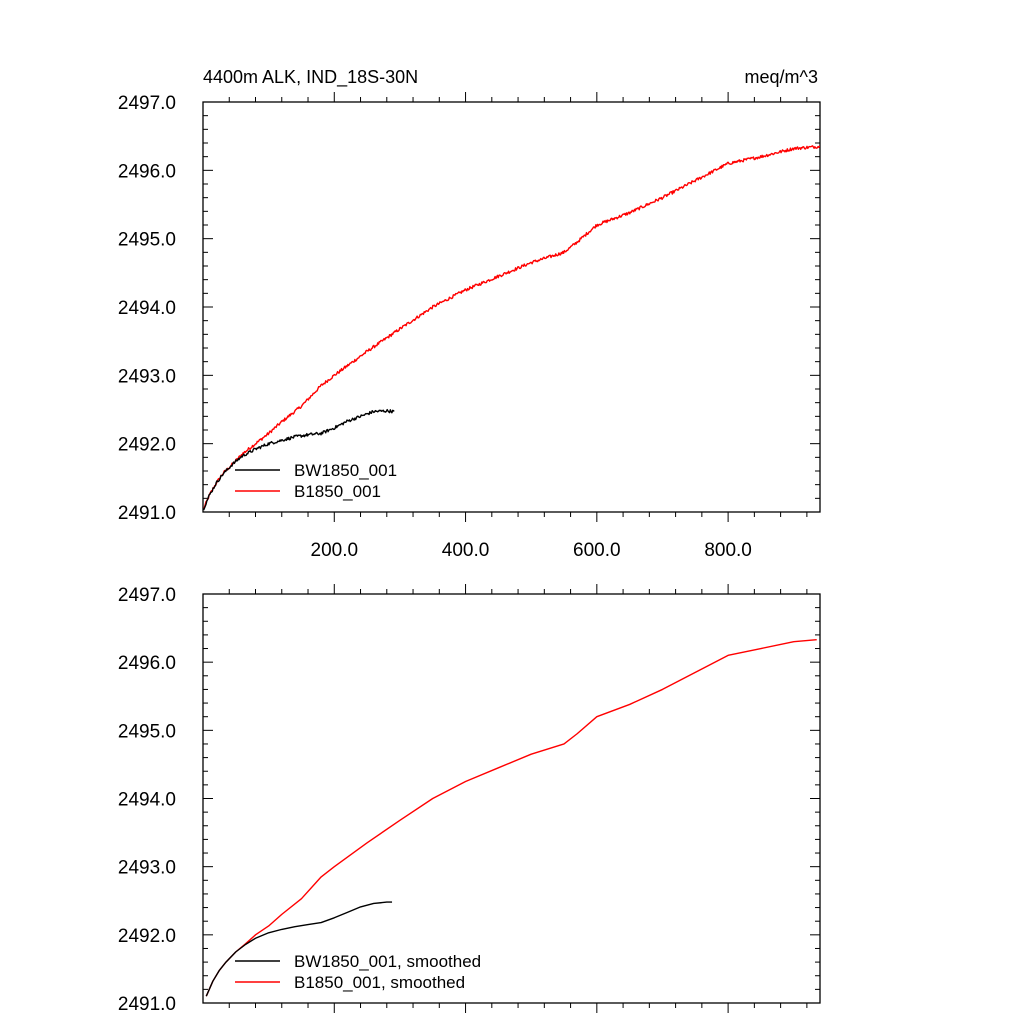  I want to click on legend-label: B1850_001, so click(337, 491).